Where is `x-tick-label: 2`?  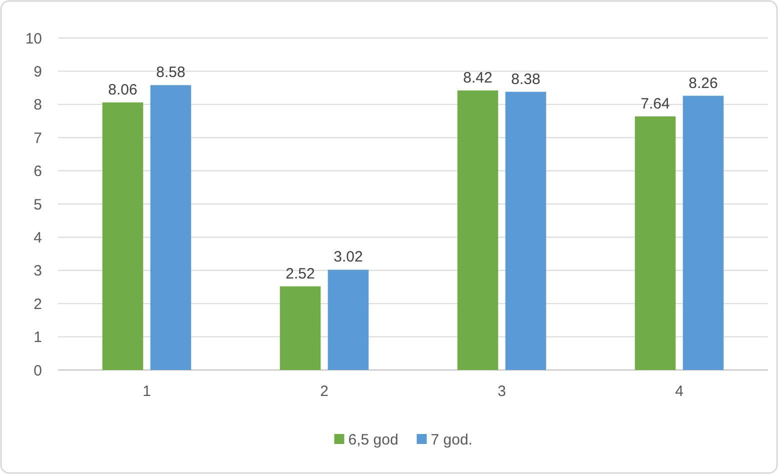 x-tick-label: 2 is located at coordinates (324, 391).